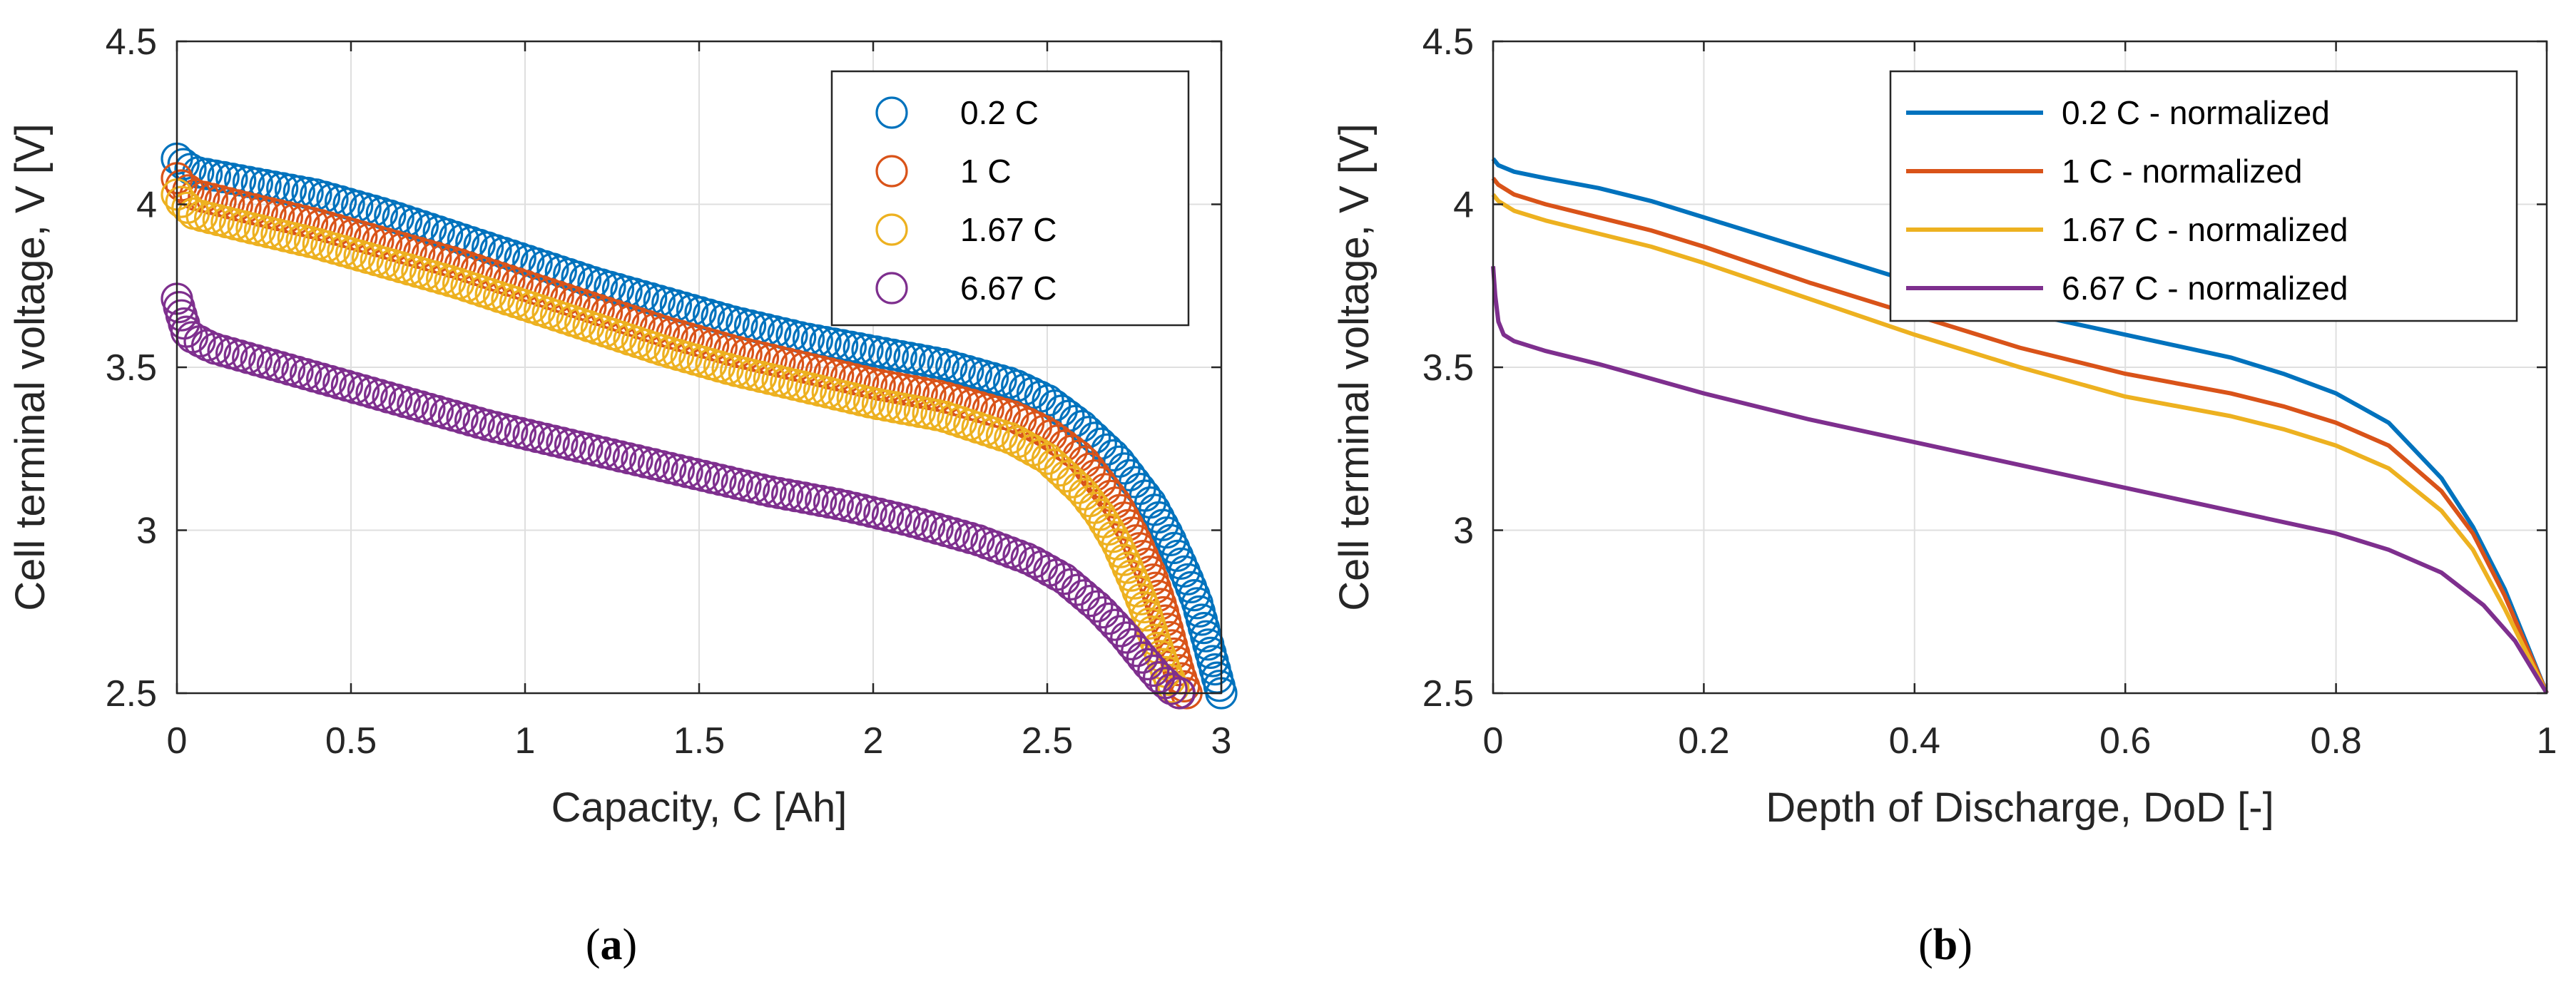  What do you see at coordinates (2205, 229) in the screenshot?
I see `legend-label: 1.67 C - normalized` at bounding box center [2205, 229].